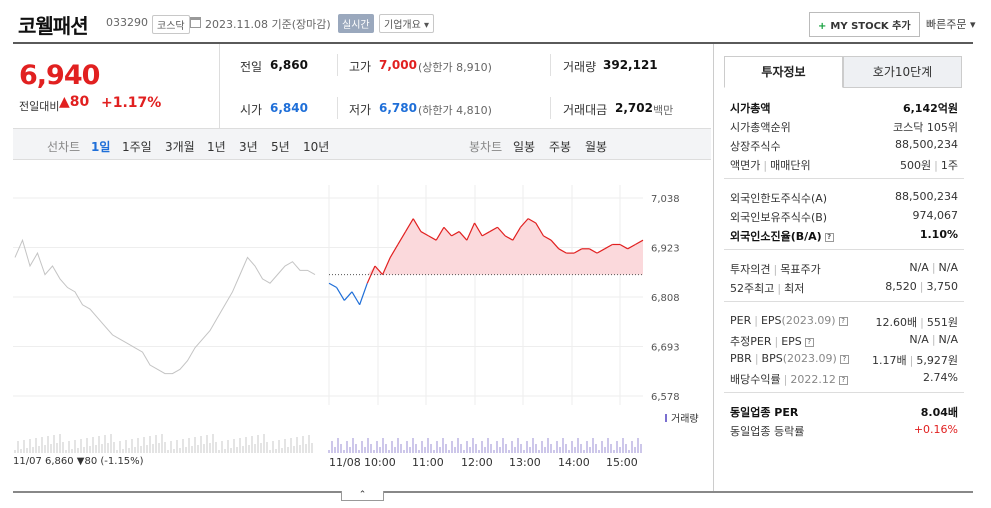  What do you see at coordinates (477, 462) in the screenshot?
I see `x-tick-label: 12:00` at bounding box center [477, 462].